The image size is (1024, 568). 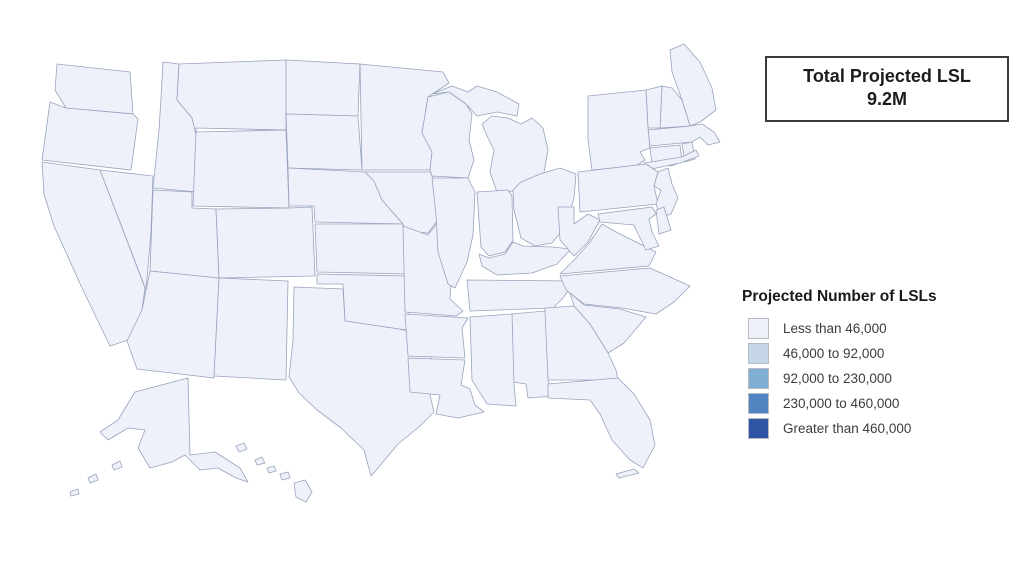 What do you see at coordinates (231, 97) in the screenshot?
I see `state-MT` at bounding box center [231, 97].